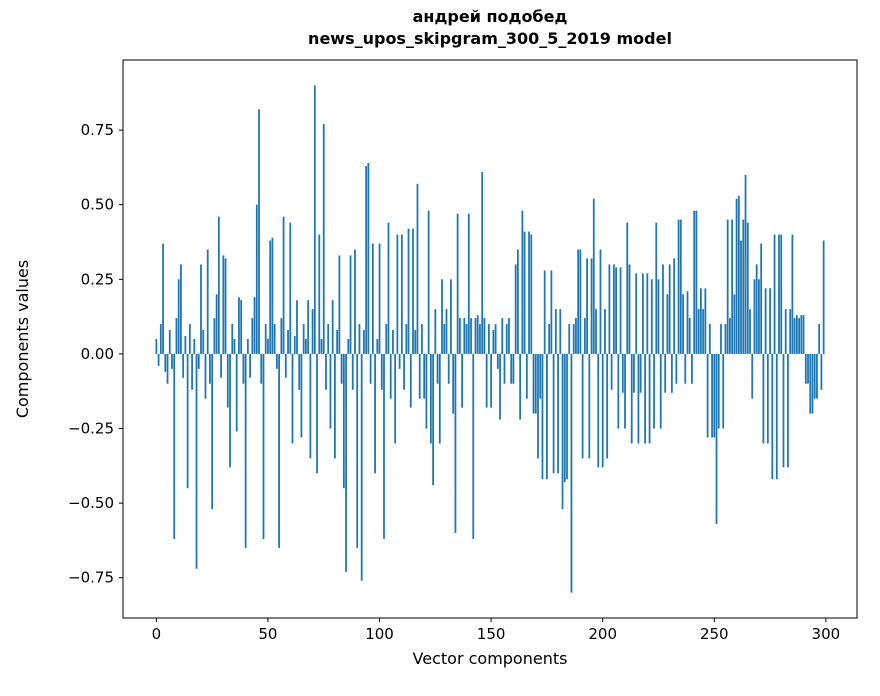 The height and width of the screenshot is (696, 880). Describe the element at coordinates (602, 634) in the screenshot. I see `x-tick-label: 200` at that location.